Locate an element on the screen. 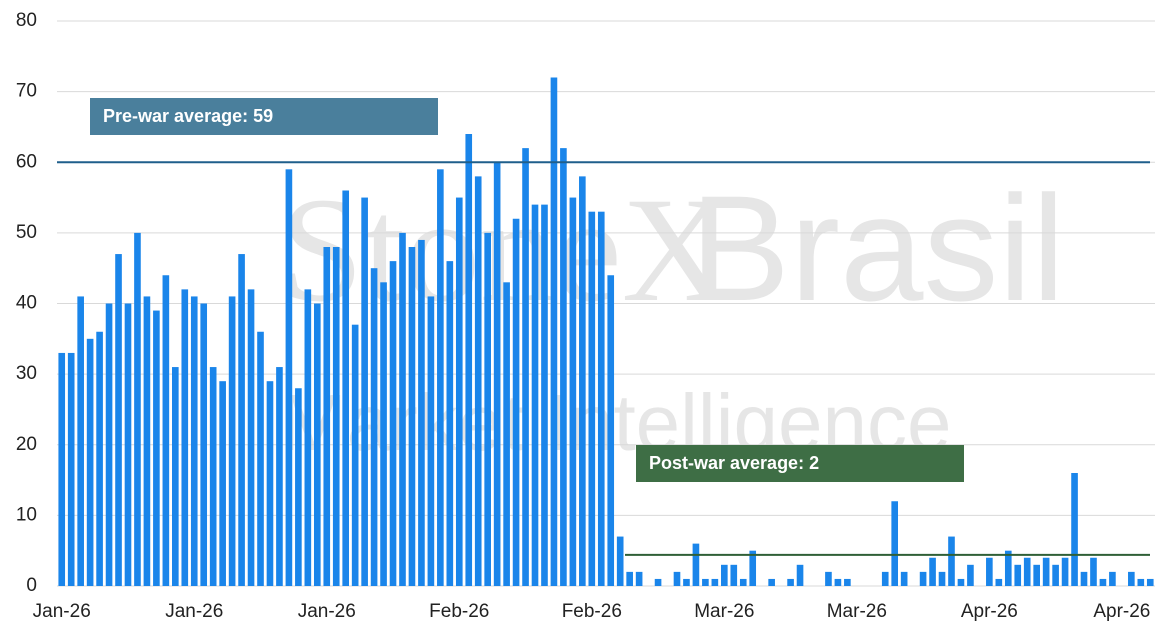  x-tick-label: Apr-26 is located at coordinates (989, 611).